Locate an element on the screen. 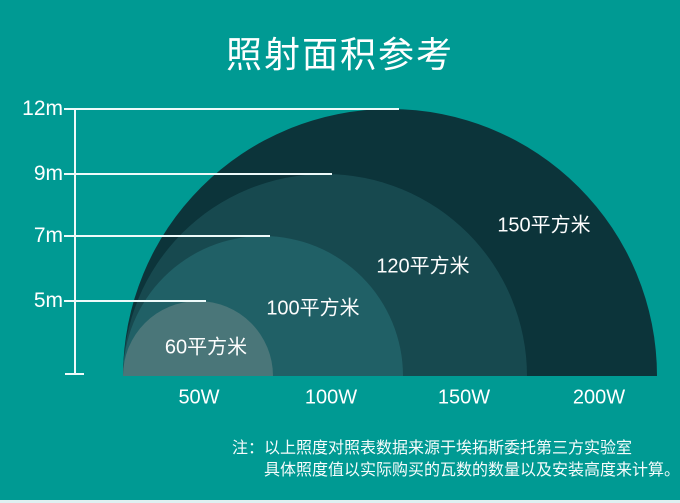  ring-label-60sqm: 60平方米 is located at coordinates (206, 347).